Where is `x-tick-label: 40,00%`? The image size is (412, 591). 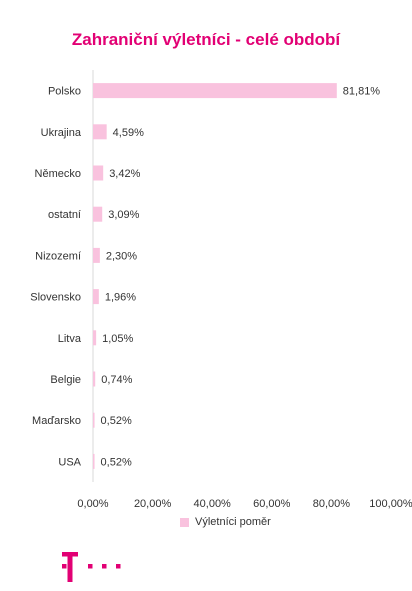
x-tick-label: 40,00% is located at coordinates (213, 504).